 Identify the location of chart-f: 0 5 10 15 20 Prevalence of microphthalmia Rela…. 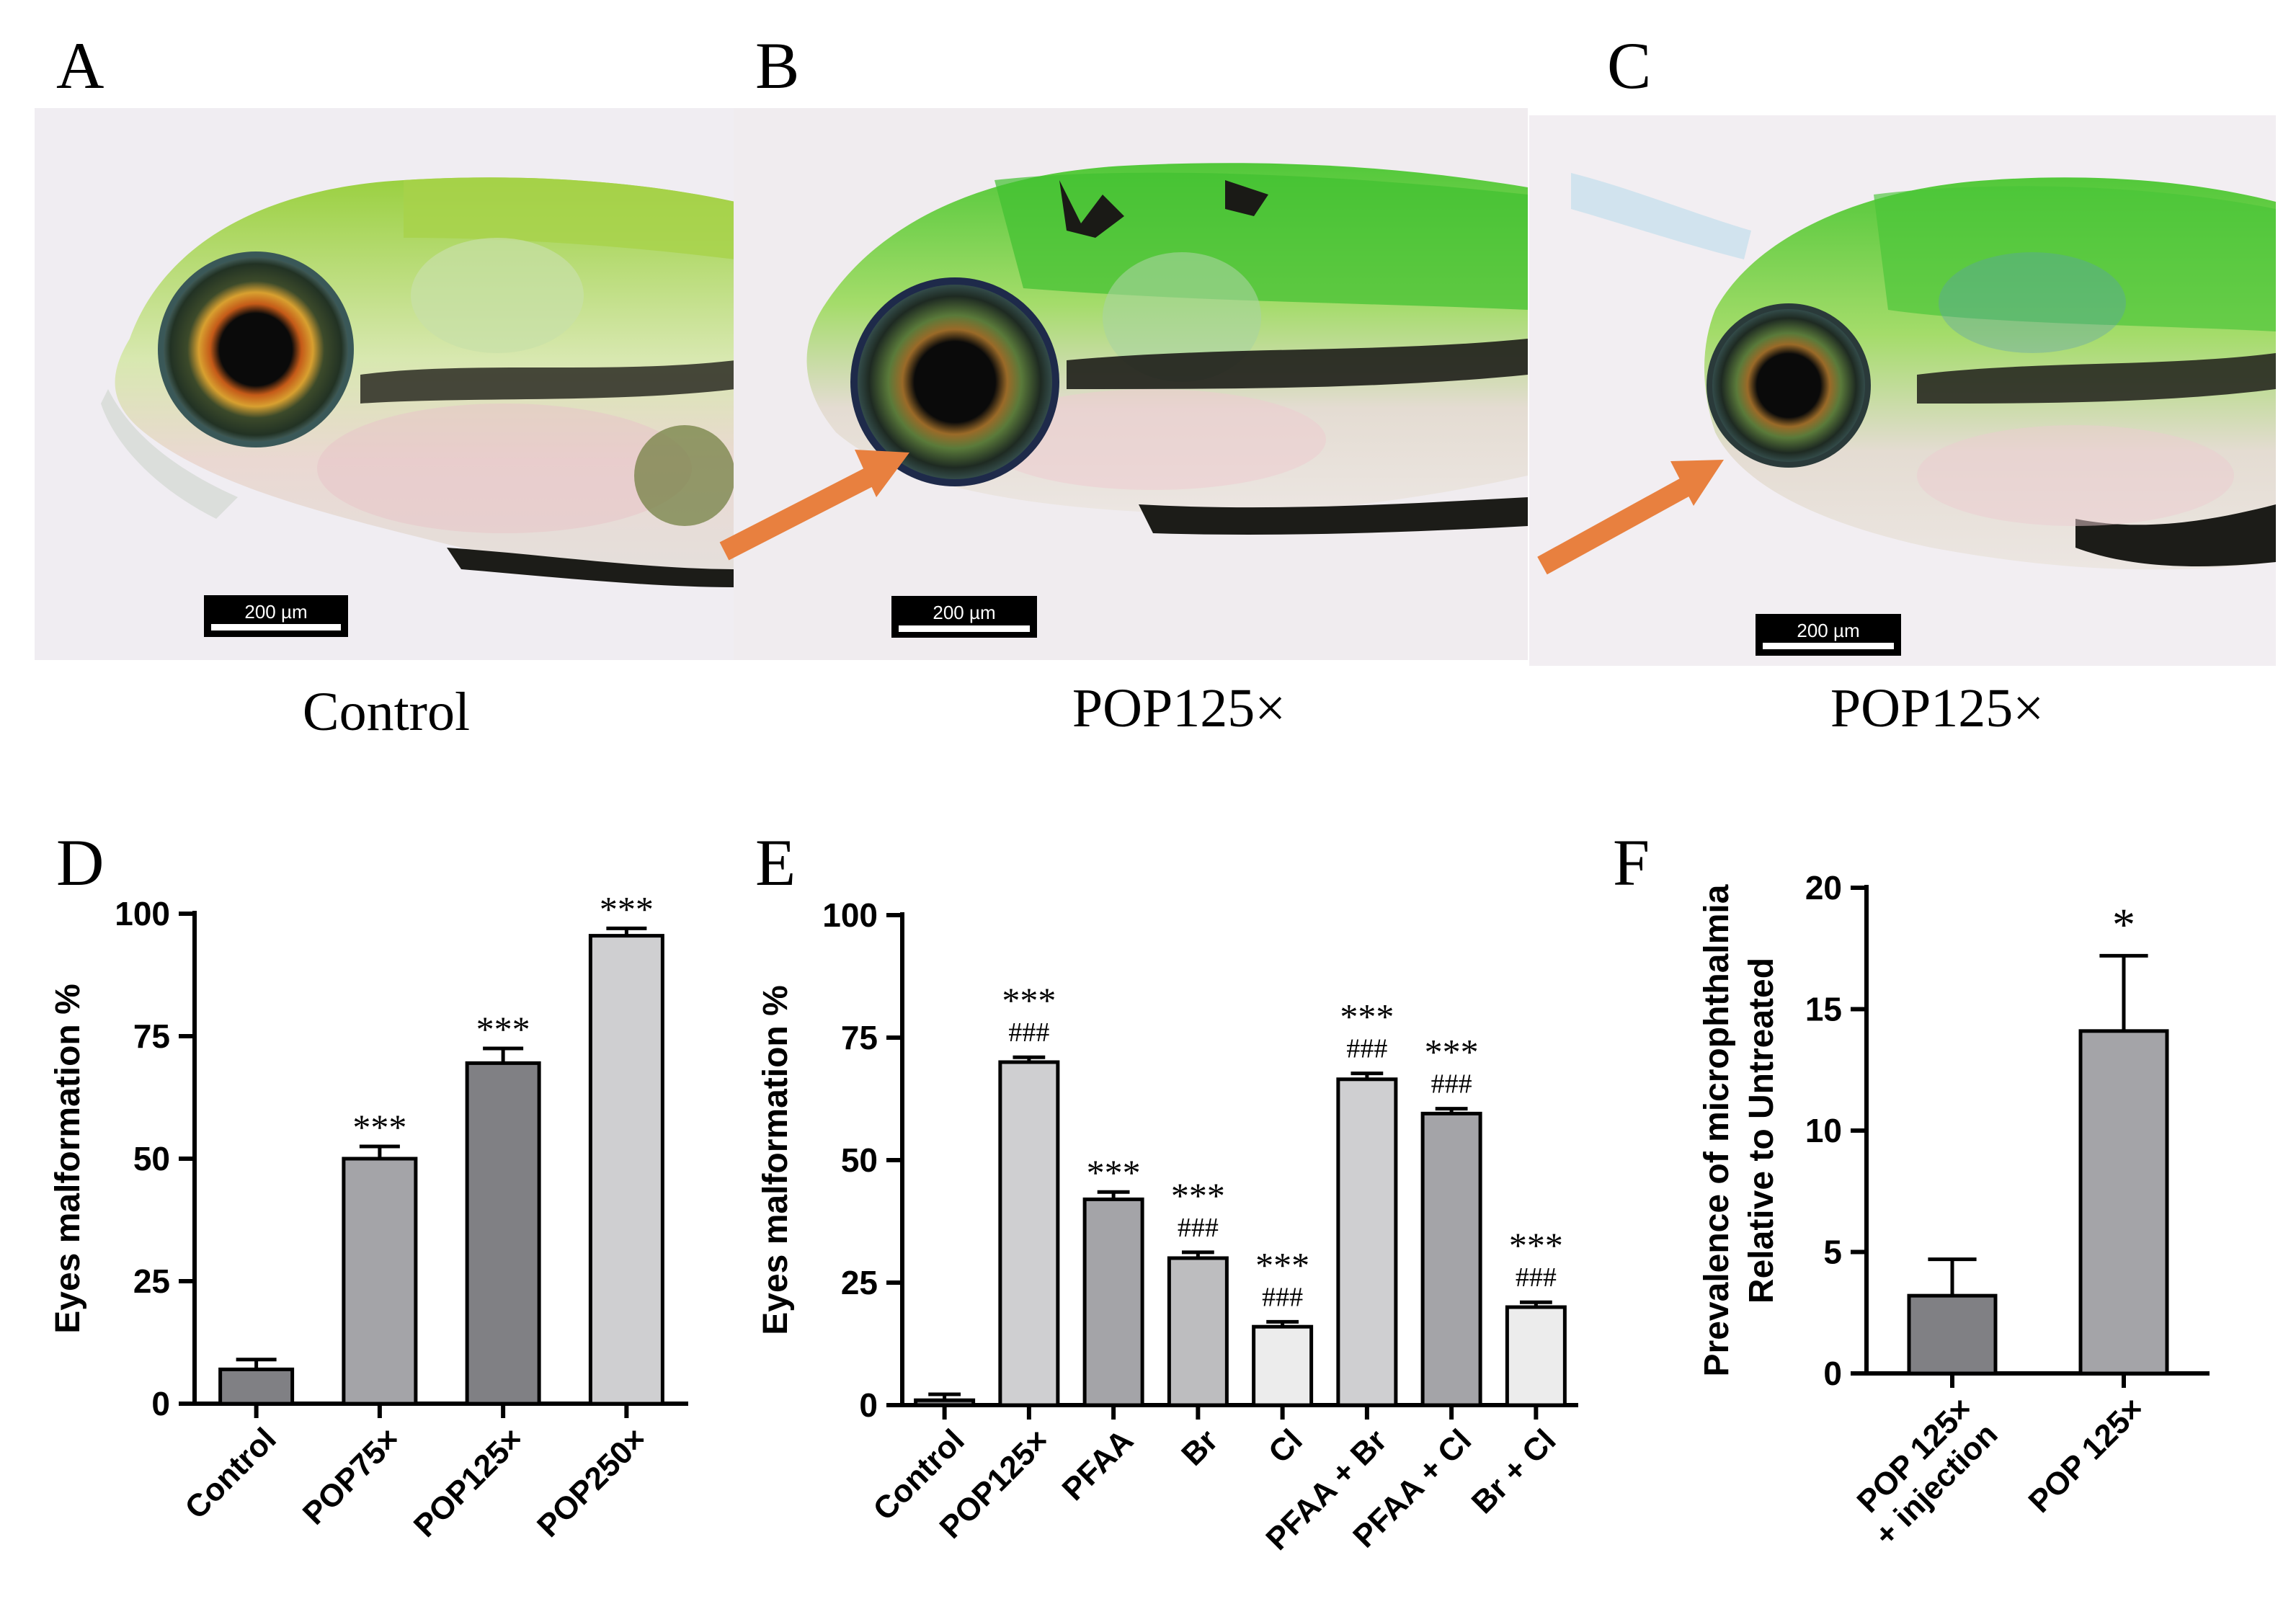
(1954, 1211).